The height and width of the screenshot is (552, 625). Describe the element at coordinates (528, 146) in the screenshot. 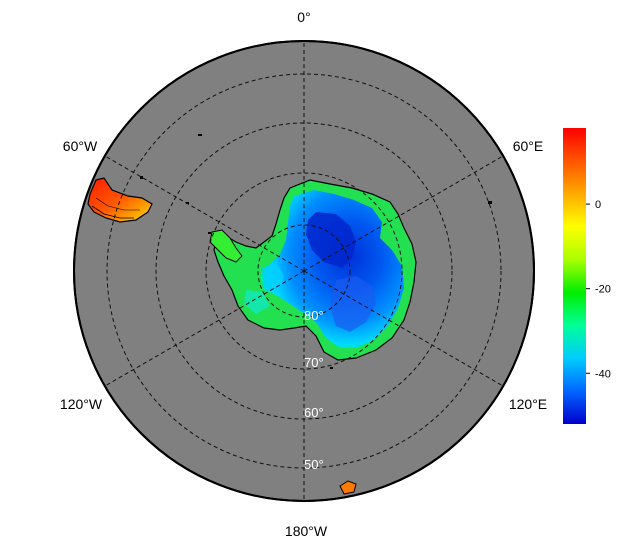

I see `lon-label-right-upper: 60°E` at that location.